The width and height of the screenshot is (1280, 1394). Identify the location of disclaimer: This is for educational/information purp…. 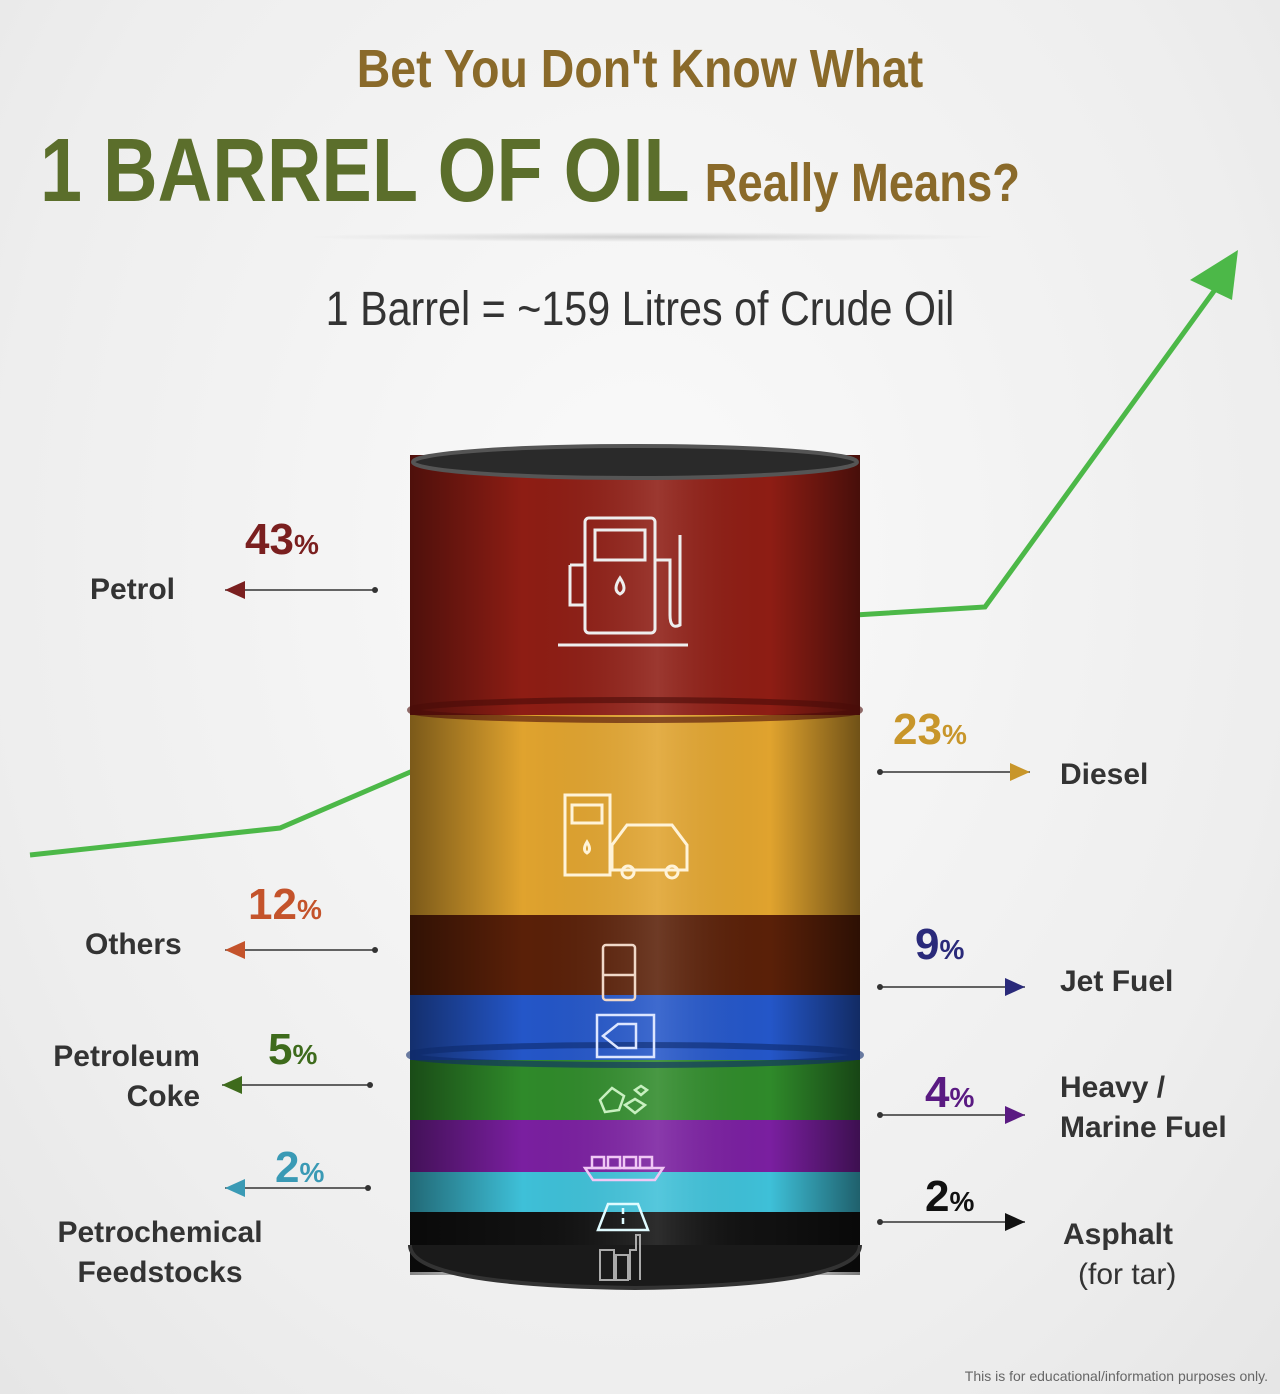
(1116, 1376).